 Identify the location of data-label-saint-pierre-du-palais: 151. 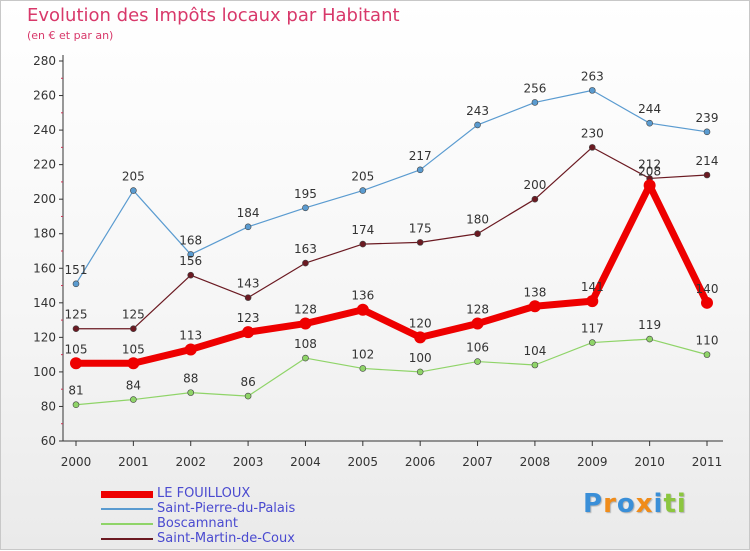
(76, 270).